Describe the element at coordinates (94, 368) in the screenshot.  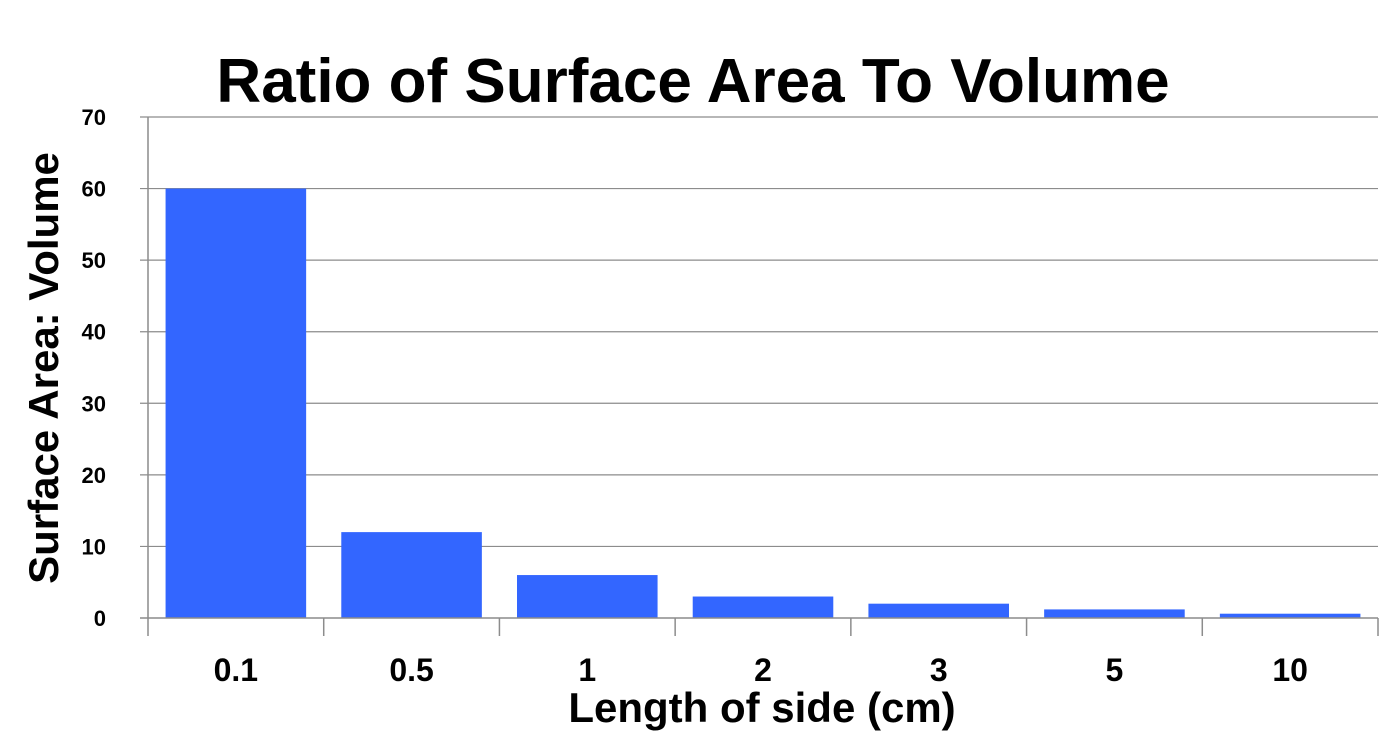
I see `y-axis-ticks: 0 10 20 30 40 50 60 70` at that location.